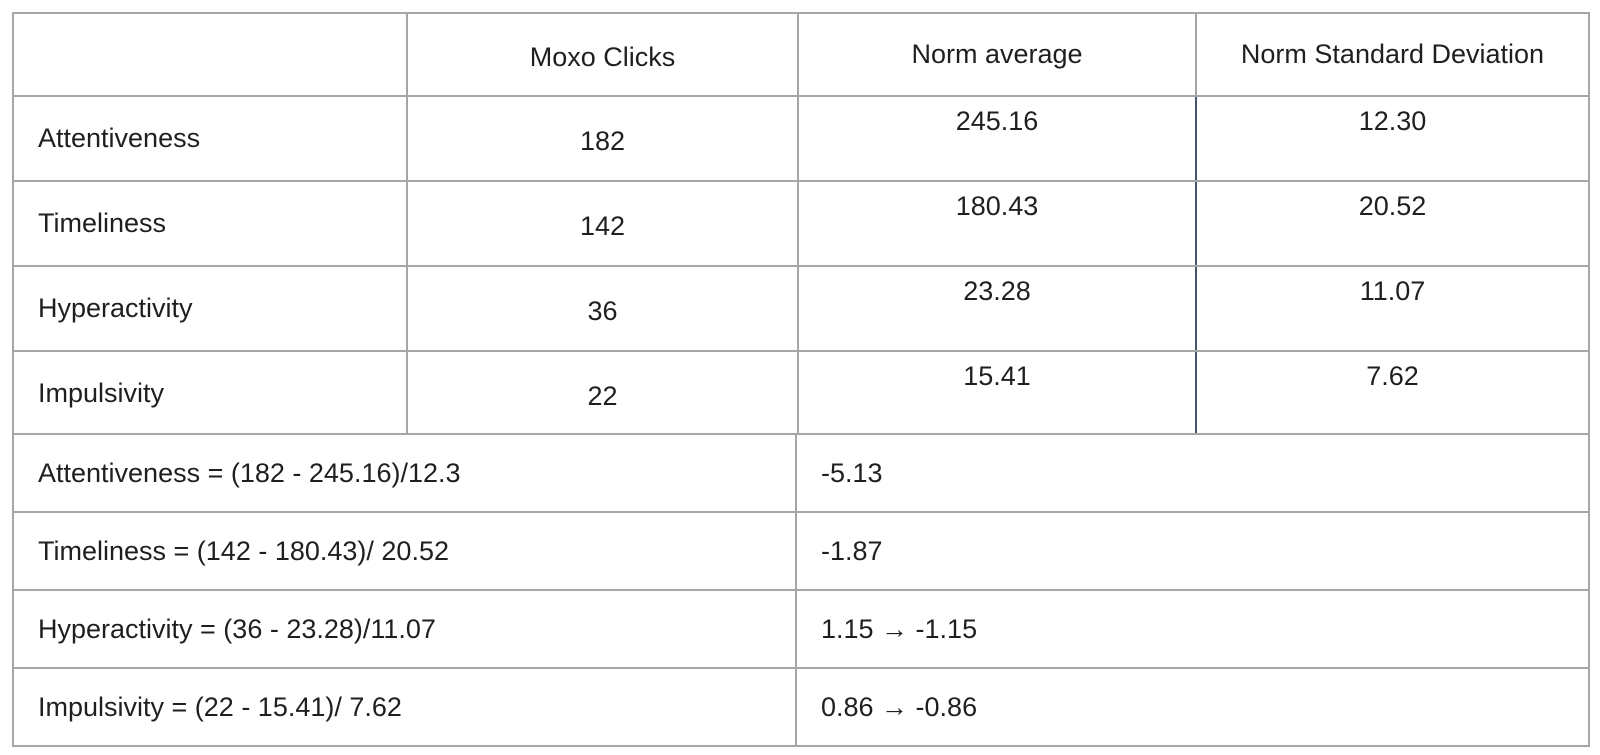 The width and height of the screenshot is (1600, 755). I want to click on table-row-hyperactivity: Hyperactivity 36 23.28 11.07, so click(801, 308).